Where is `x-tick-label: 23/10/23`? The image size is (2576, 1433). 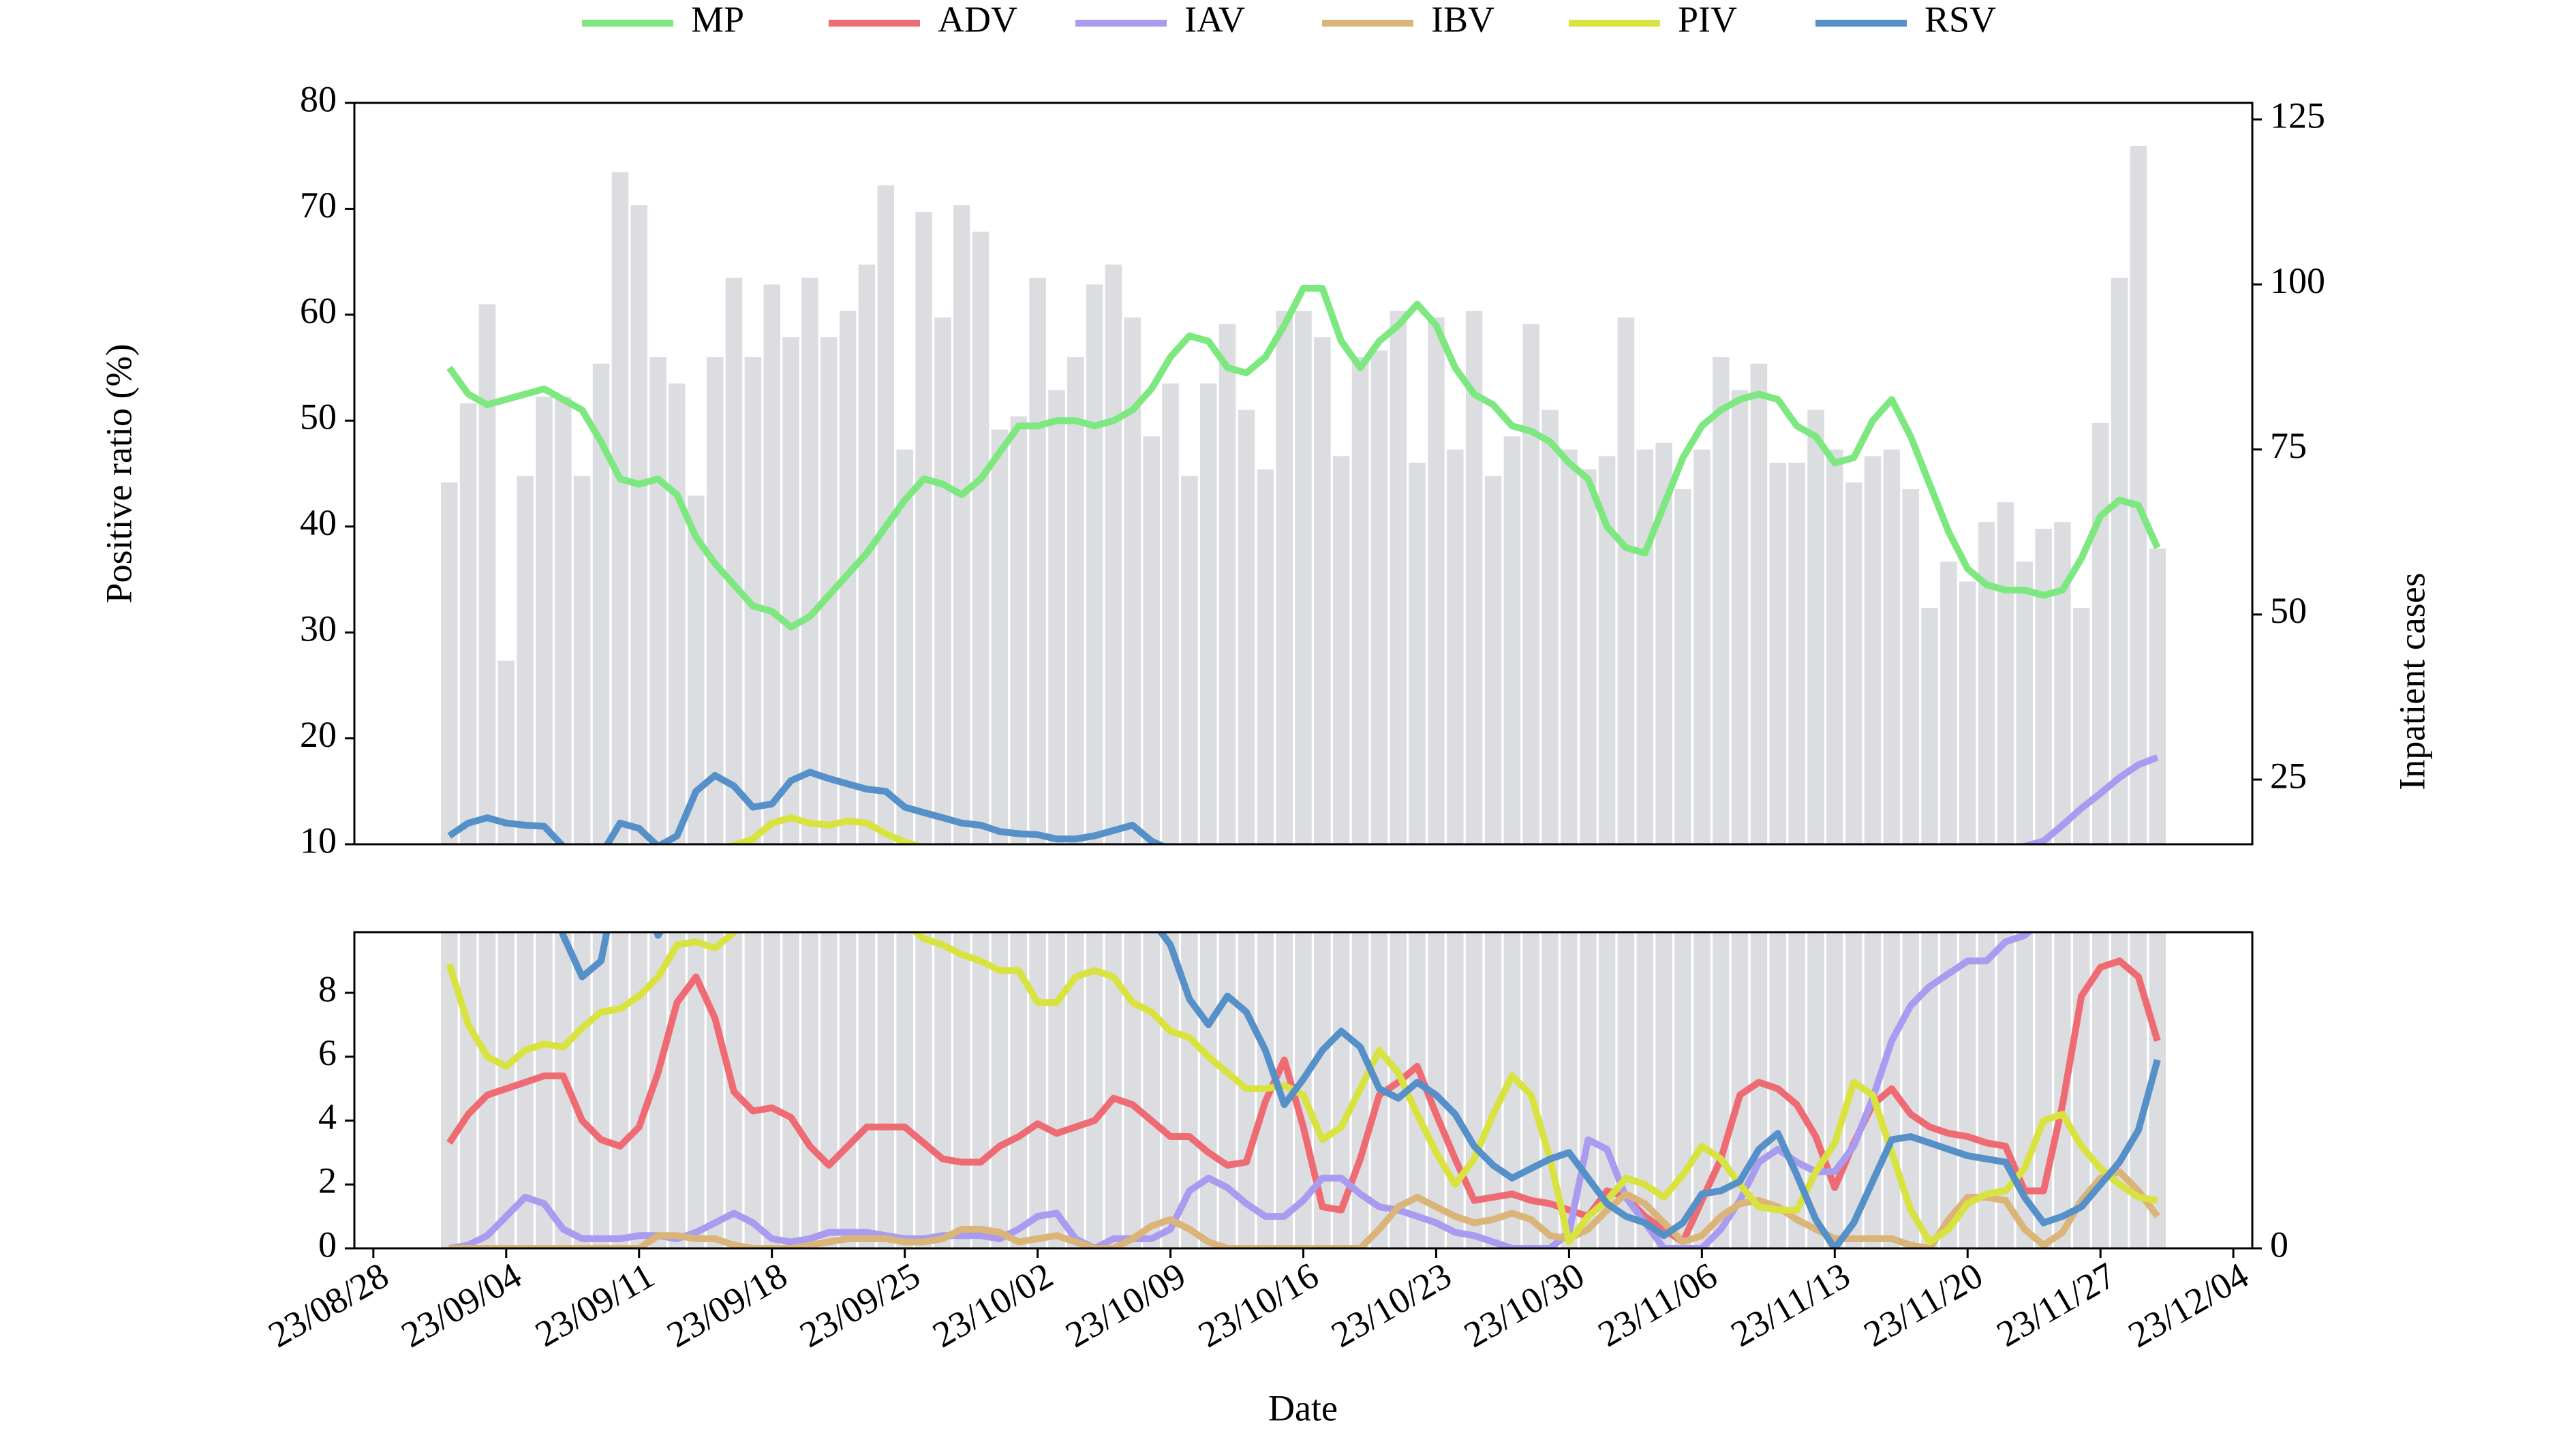 x-tick-label: 23/10/23 is located at coordinates (1391, 1304).